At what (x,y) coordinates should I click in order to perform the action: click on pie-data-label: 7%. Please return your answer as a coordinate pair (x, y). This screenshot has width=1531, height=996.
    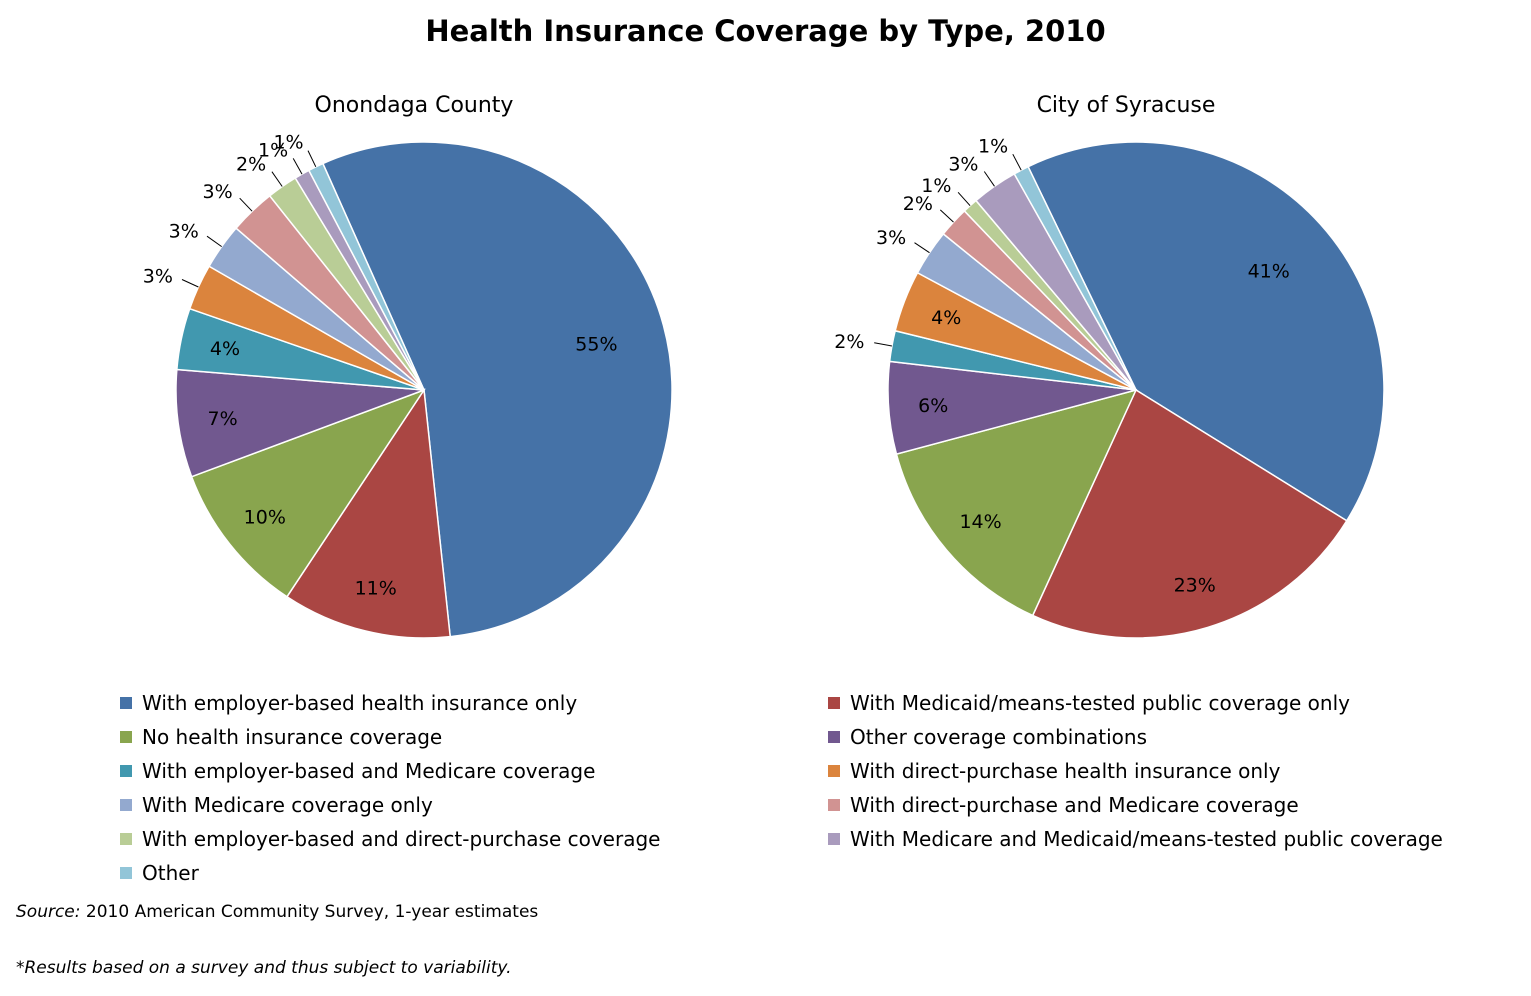
    Looking at the image, I should click on (223, 419).